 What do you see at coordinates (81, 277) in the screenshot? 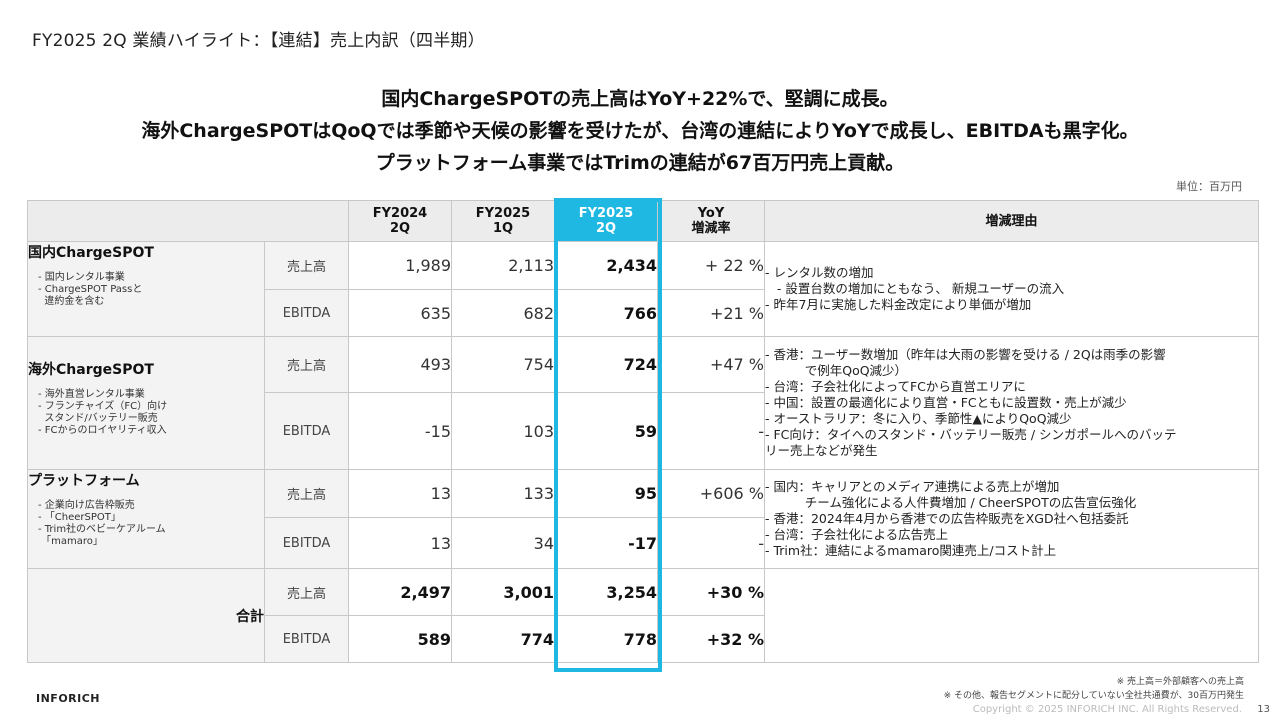
I see `segment-note: - 国内レンタル事業` at bounding box center [81, 277].